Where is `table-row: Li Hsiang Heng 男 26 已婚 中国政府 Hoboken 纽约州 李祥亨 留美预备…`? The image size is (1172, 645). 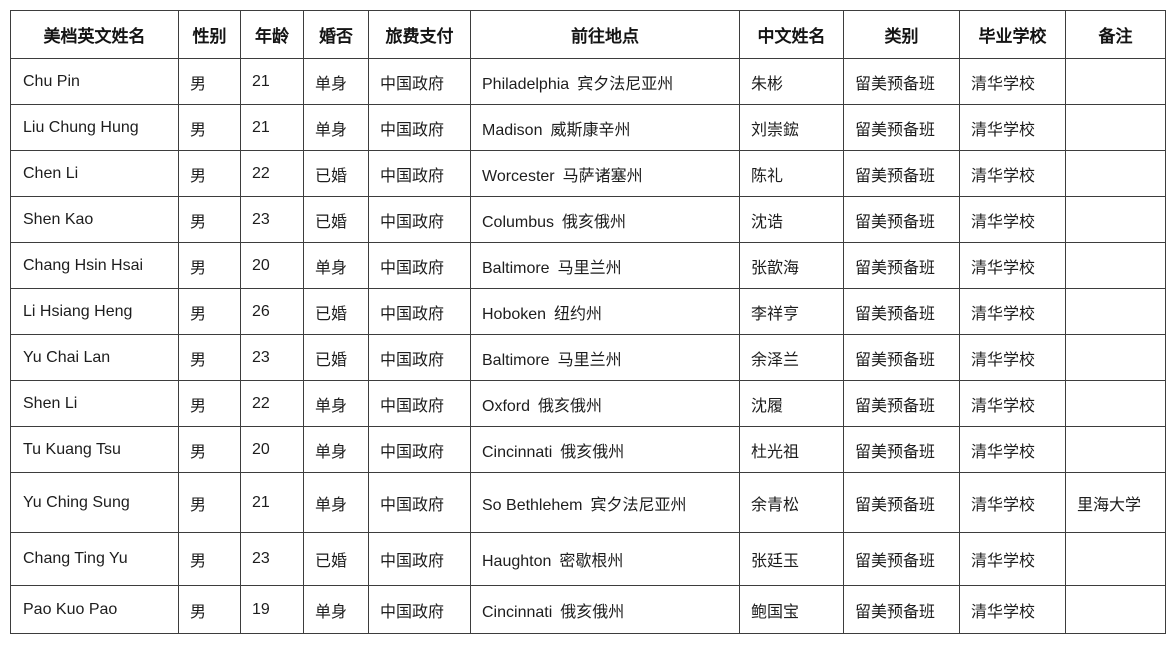
table-row: Li Hsiang Heng 男 26 已婚 中国政府 Hoboken 纽约州 李祥亨 留美预备… is located at coordinates (588, 311).